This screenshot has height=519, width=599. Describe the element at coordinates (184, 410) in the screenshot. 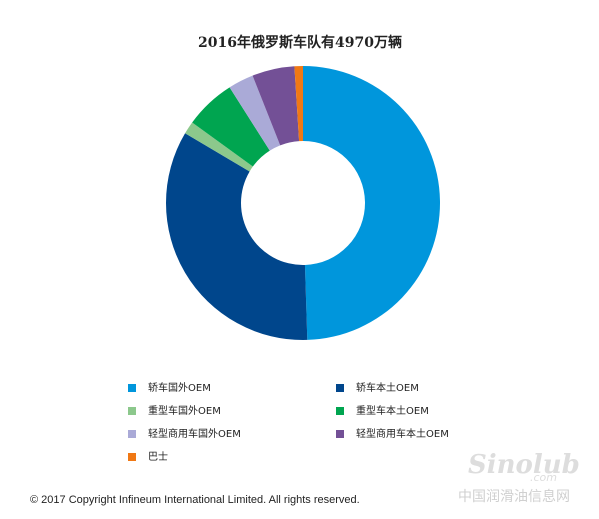

I see `legend-label: 重型车国外OEM` at that location.